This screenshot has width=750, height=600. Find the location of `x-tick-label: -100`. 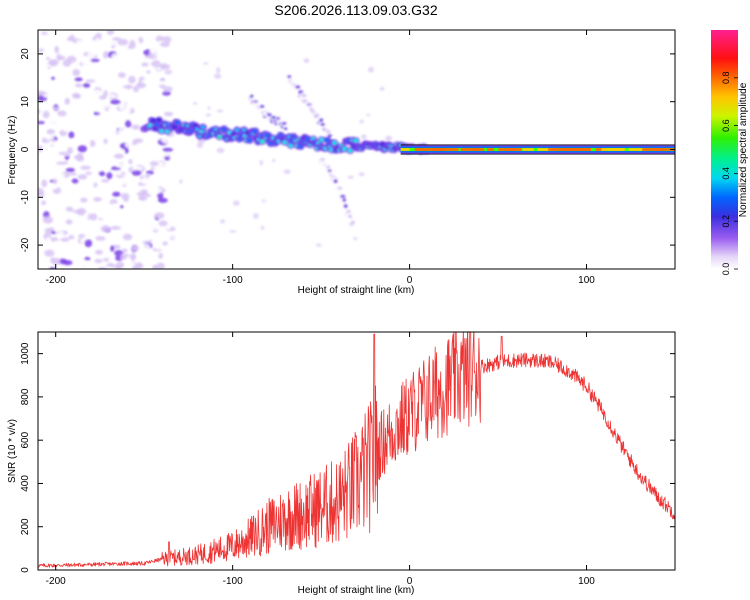

x-tick-label: -100 is located at coordinates (233, 581).